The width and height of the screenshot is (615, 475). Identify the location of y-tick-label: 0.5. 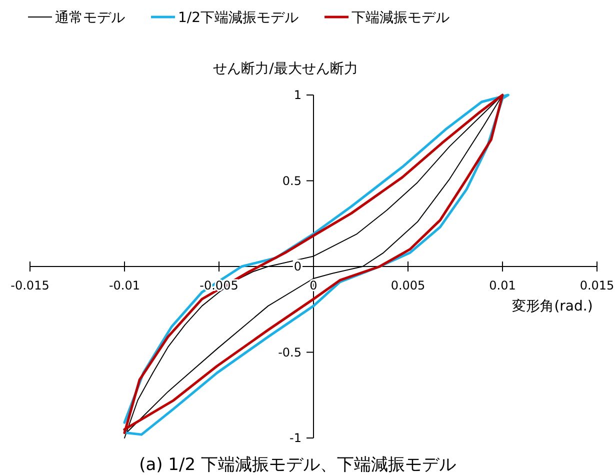
(292, 181).